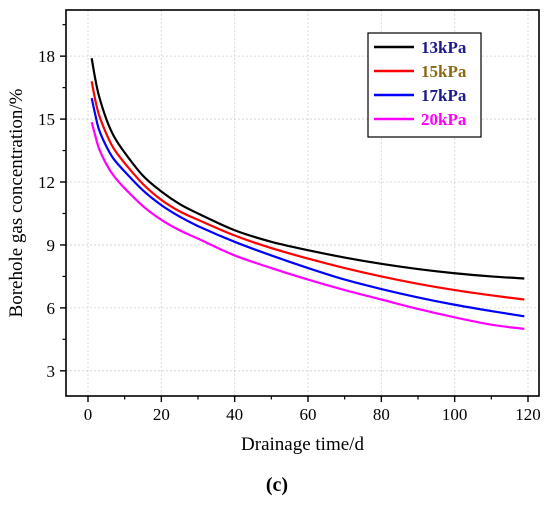 The height and width of the screenshot is (505, 550). What do you see at coordinates (444, 47) in the screenshot?
I see `legend-label: 13kPa` at bounding box center [444, 47].